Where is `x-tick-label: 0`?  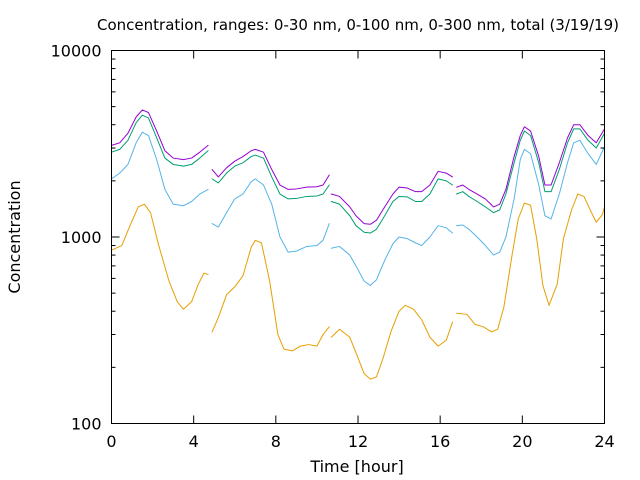 x-tick-label: 0 is located at coordinates (111, 441).